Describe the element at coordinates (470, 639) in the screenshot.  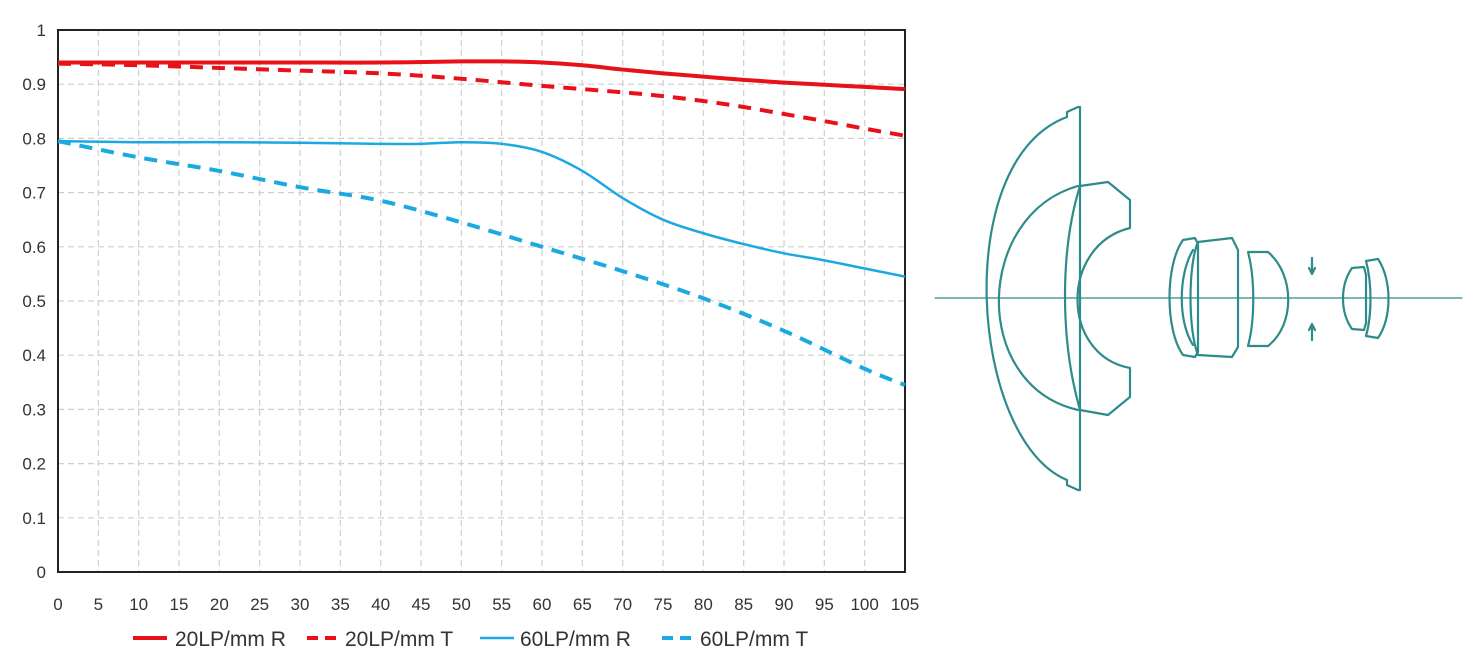
I see `chart-legend: 20LP/mm R 20LP/mm T 60LP/mm R 60LP/mm T` at that location.